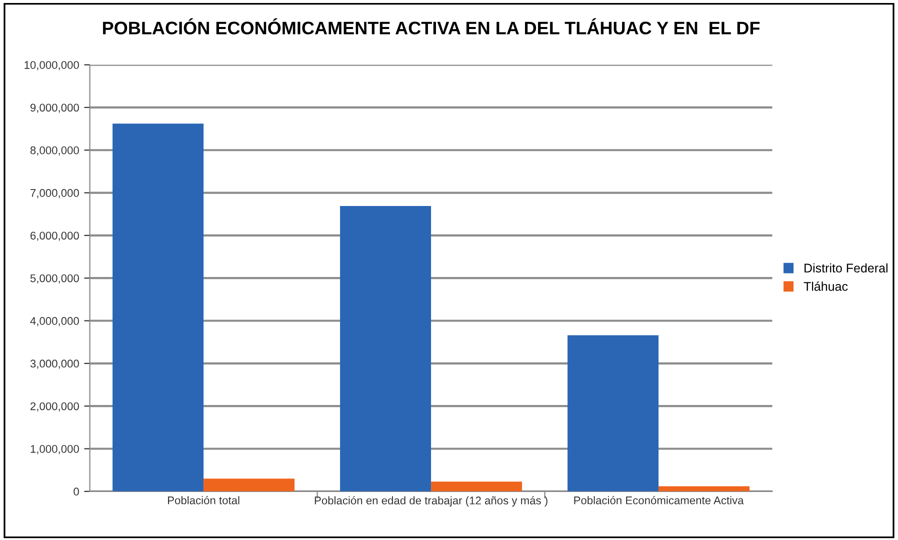  What do you see at coordinates (54, 151) in the screenshot?
I see `y-tick-label: 8,000,000` at bounding box center [54, 151].